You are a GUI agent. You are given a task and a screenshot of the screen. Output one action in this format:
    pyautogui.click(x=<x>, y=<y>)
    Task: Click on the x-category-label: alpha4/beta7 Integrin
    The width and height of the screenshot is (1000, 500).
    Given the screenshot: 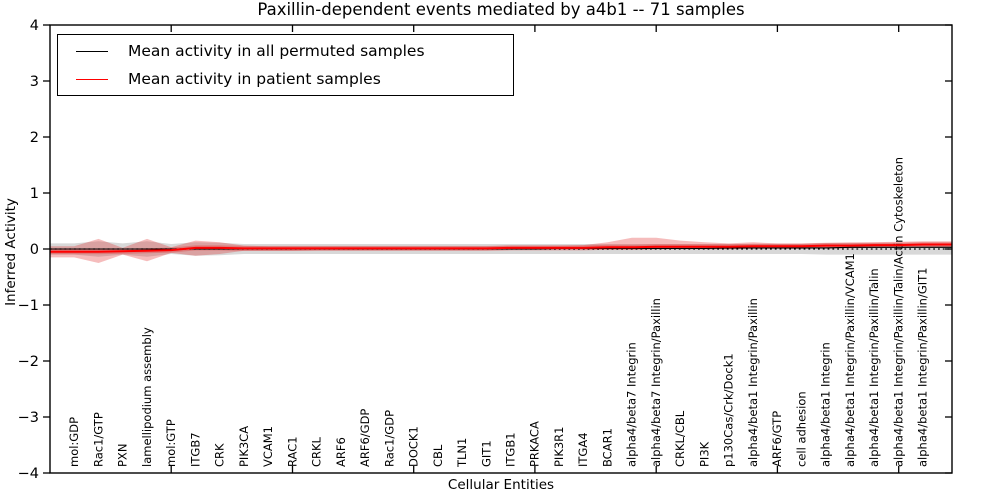 What is the action you would take?
    pyautogui.click(x=632, y=404)
    